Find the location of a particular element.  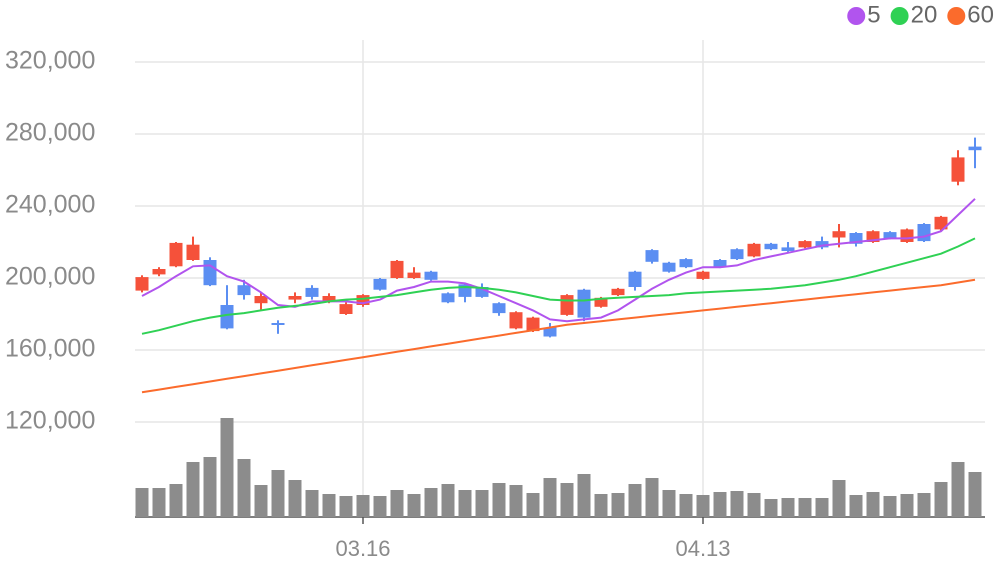

x-tick-label: 03.16 is located at coordinates (362, 548).